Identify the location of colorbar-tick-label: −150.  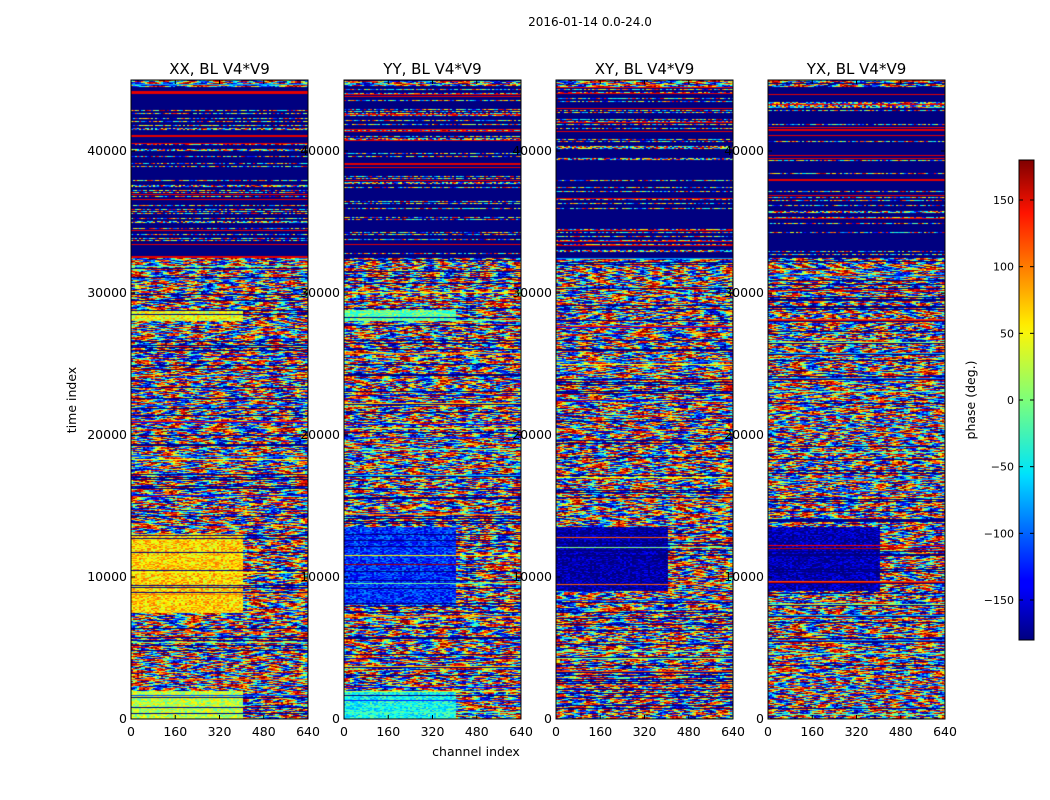
(999, 600).